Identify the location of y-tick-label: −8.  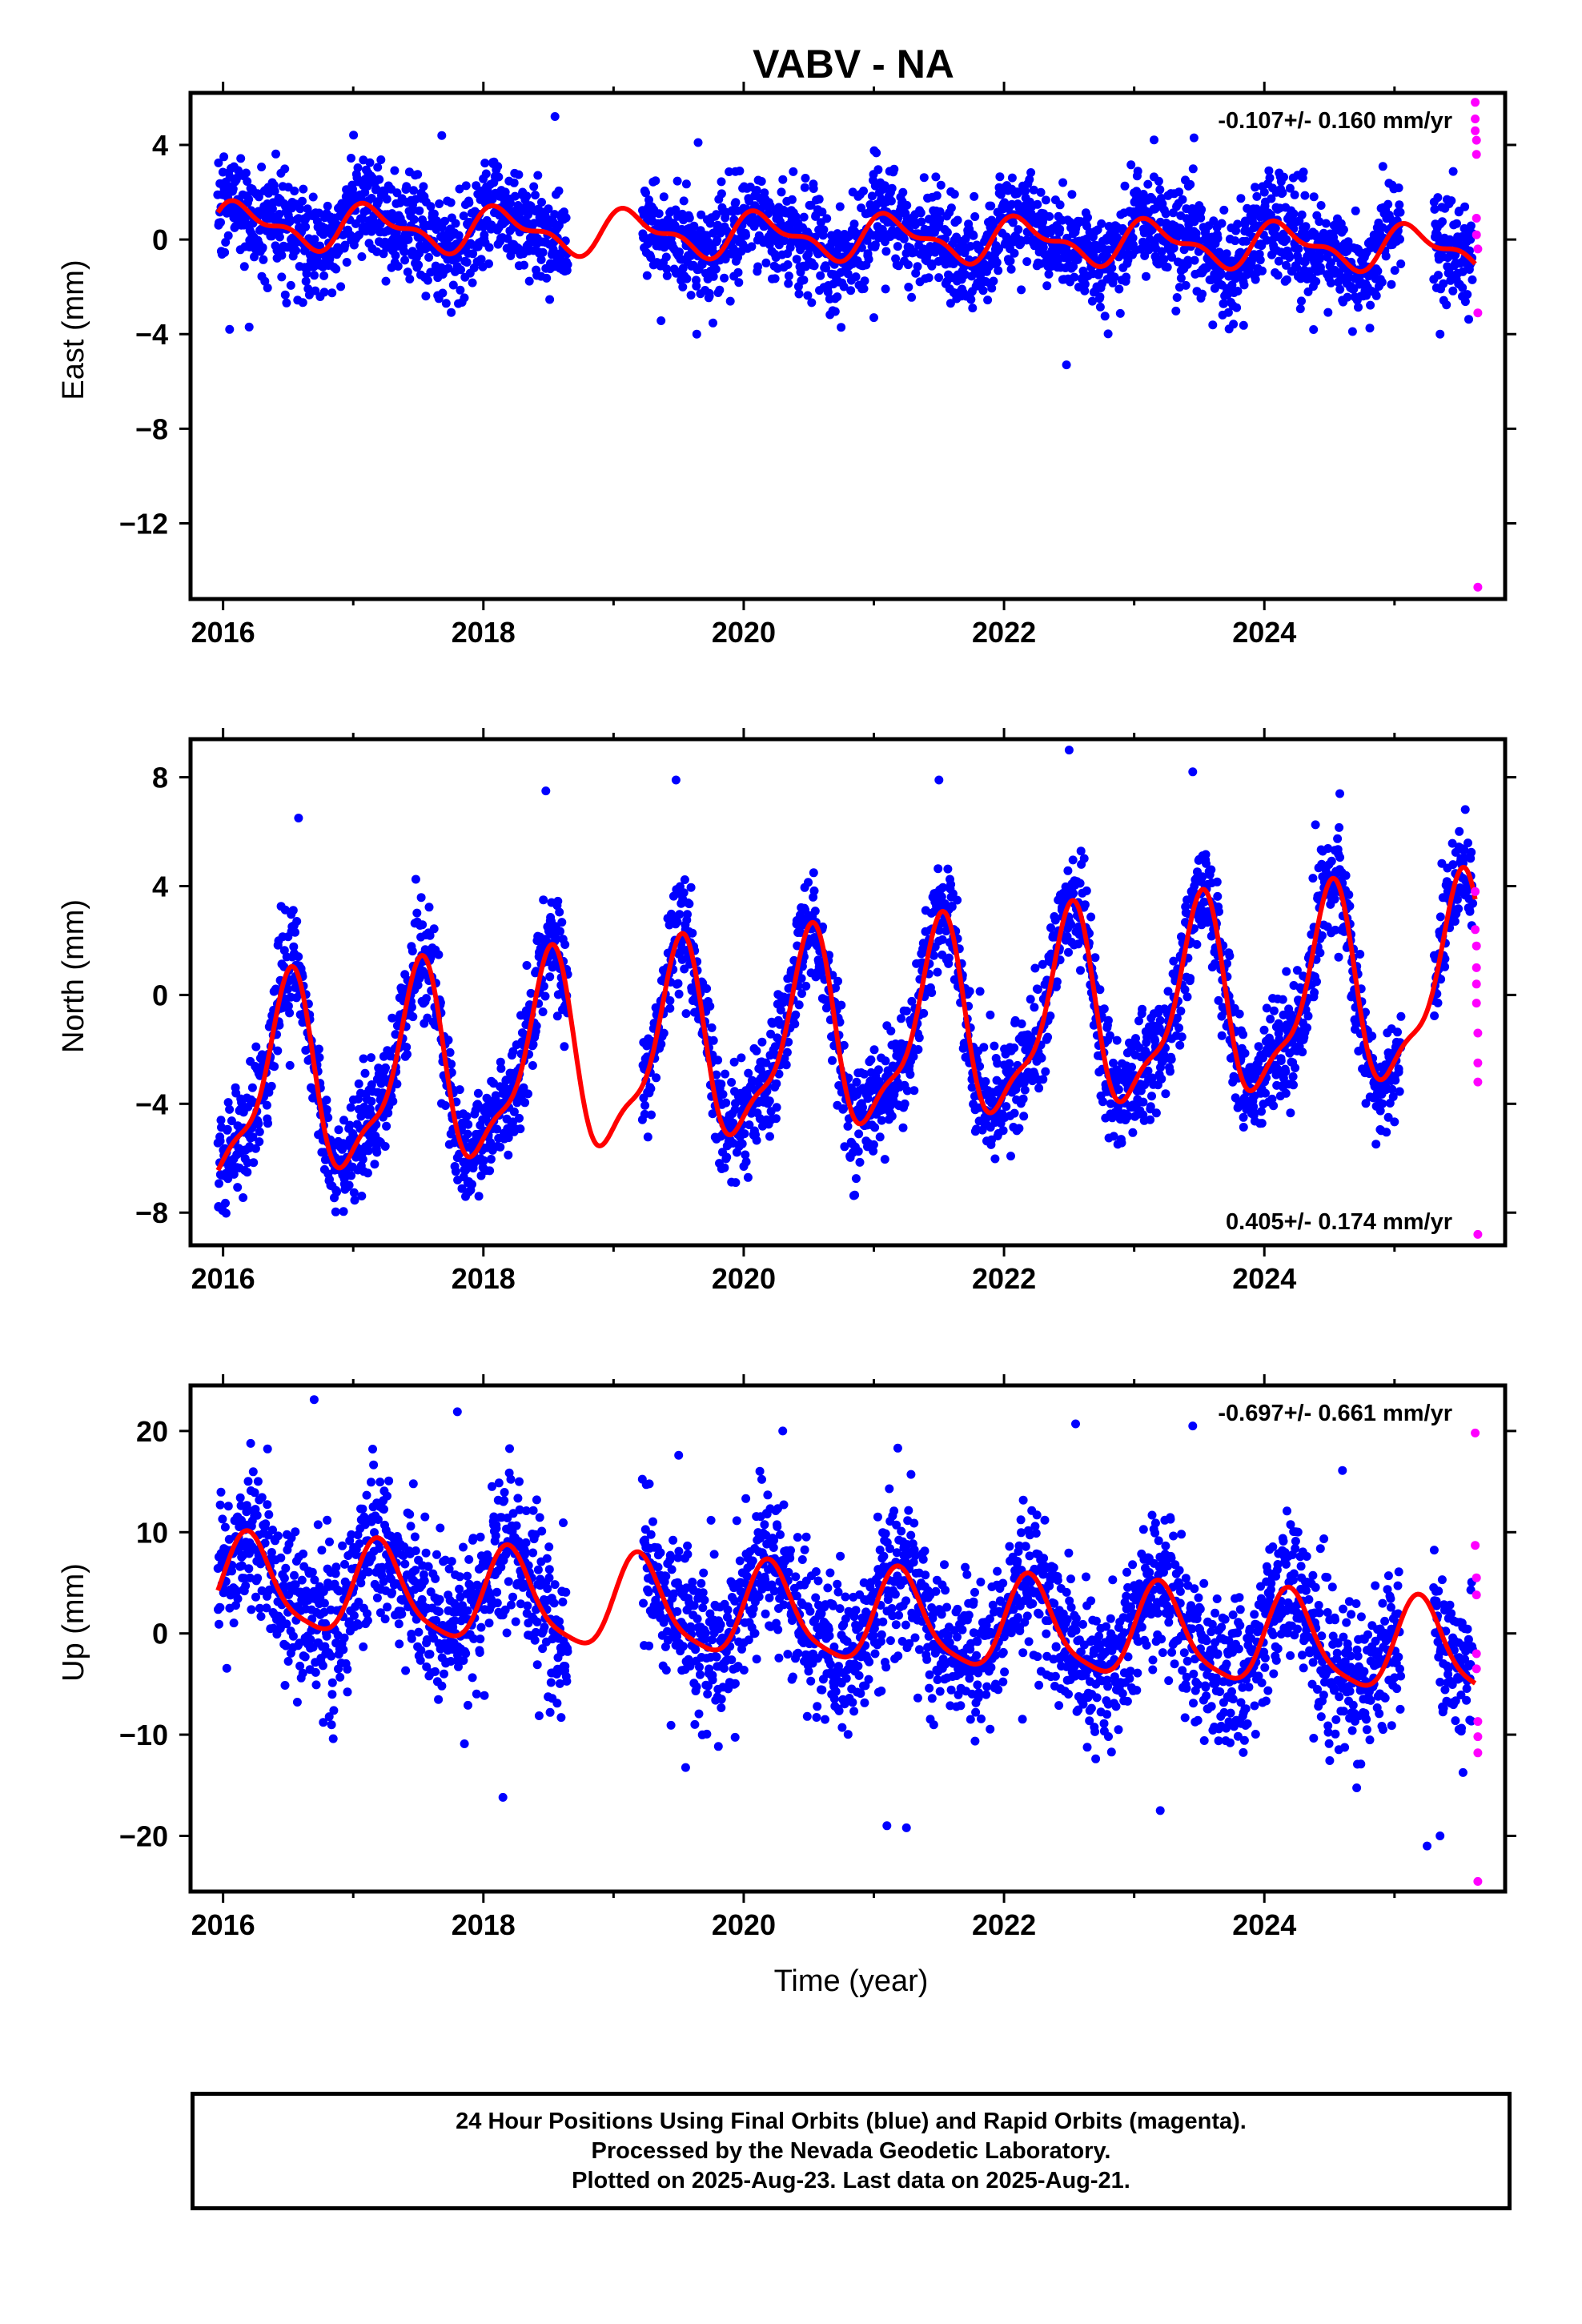
(151, 429).